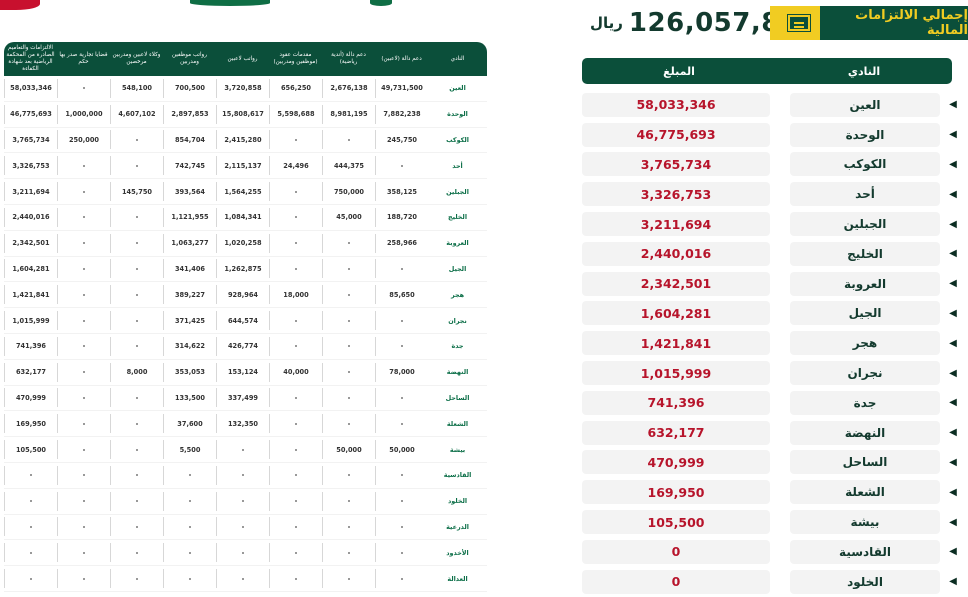 The width and height of the screenshot is (968, 597). Describe the element at coordinates (772, 373) in the screenshot. I see `summary-row: 1,015,999 نجران ◀` at that location.